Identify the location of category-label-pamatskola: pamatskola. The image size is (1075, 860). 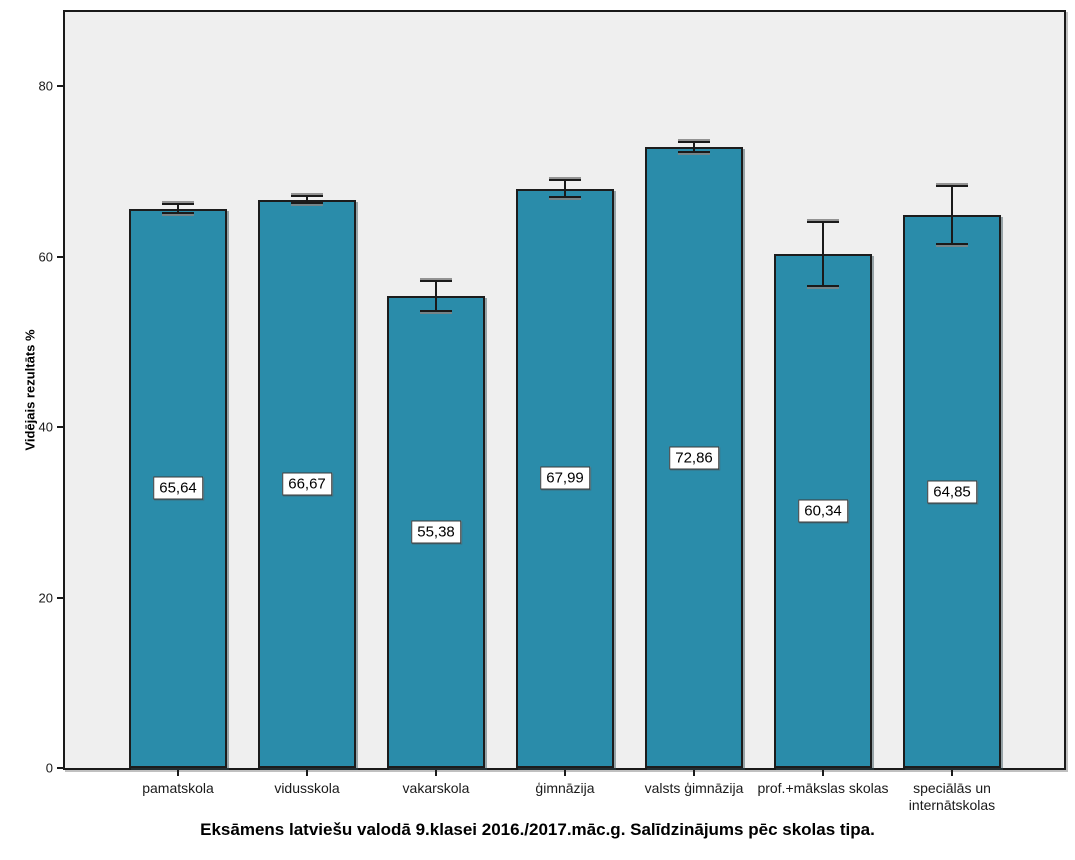
(178, 788).